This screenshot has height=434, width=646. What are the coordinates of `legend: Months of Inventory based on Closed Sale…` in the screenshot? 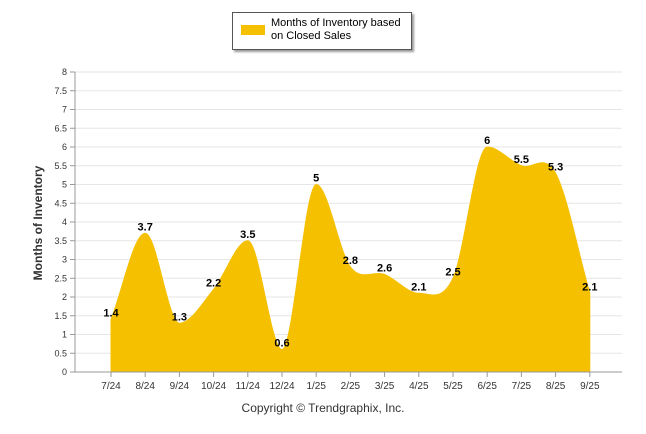 It's located at (322, 31).